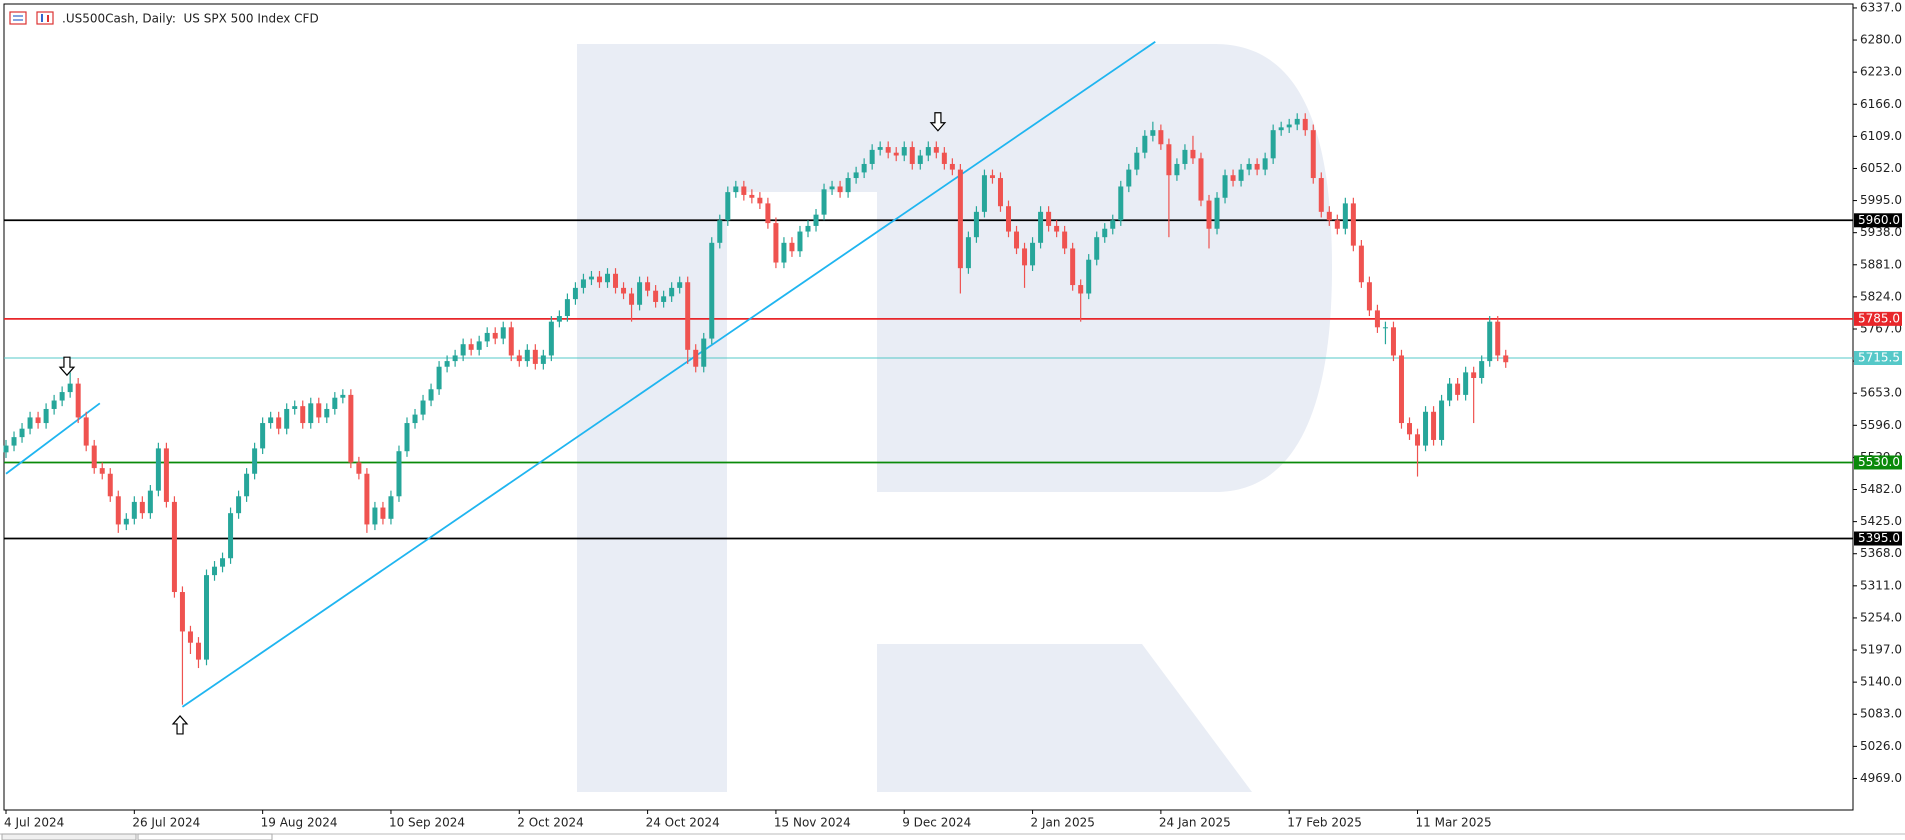 Image resolution: width=1905 pixels, height=840 pixels. What do you see at coordinates (952, 836) in the screenshot?
I see `tab-strip` at bounding box center [952, 836].